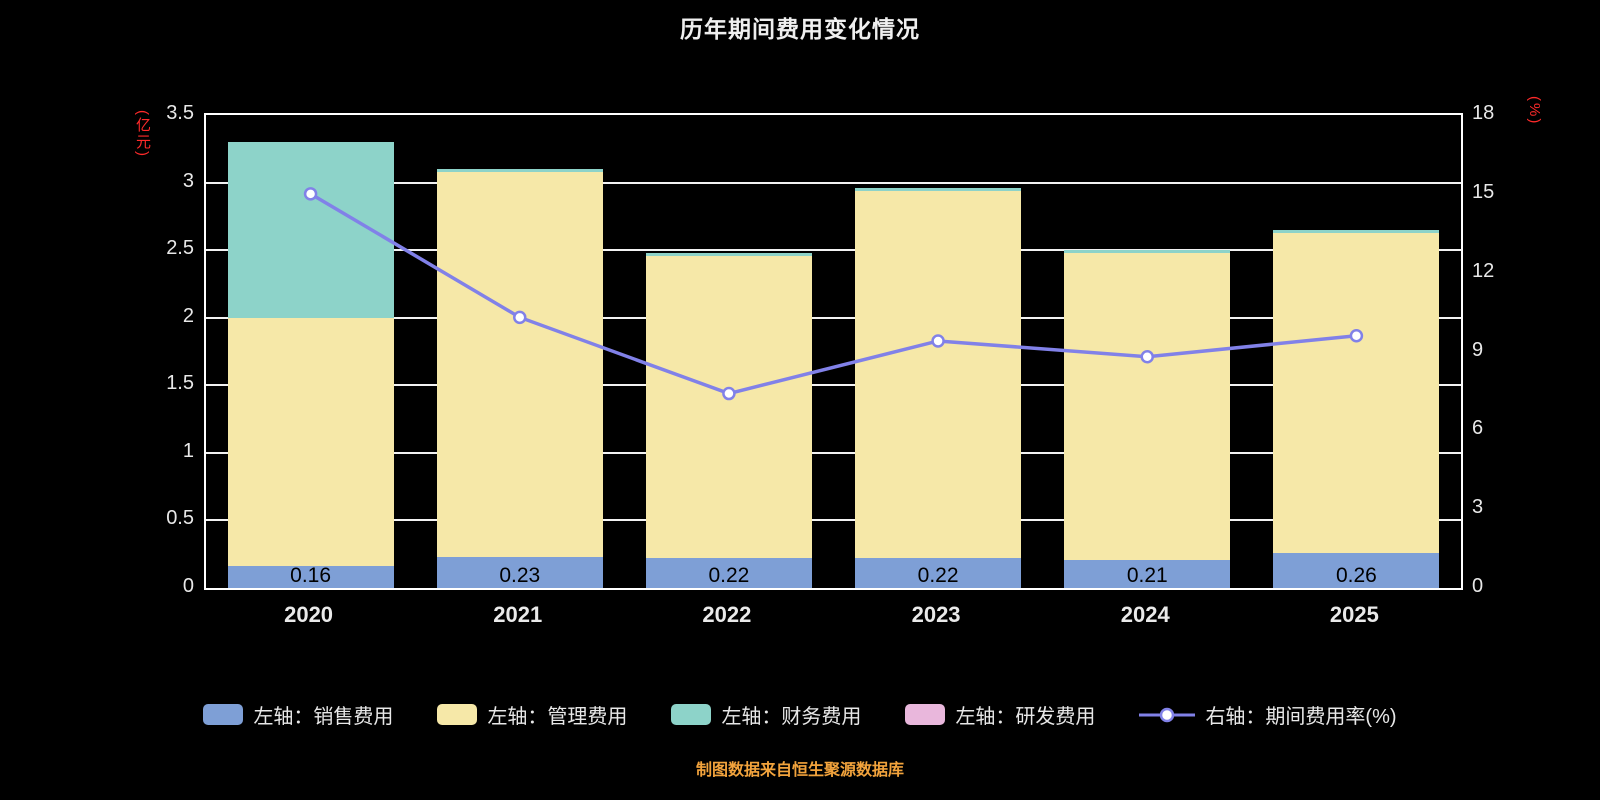 The image size is (1600, 800). What do you see at coordinates (1147, 357) in the screenshot?
I see `rate-point-2024` at bounding box center [1147, 357].